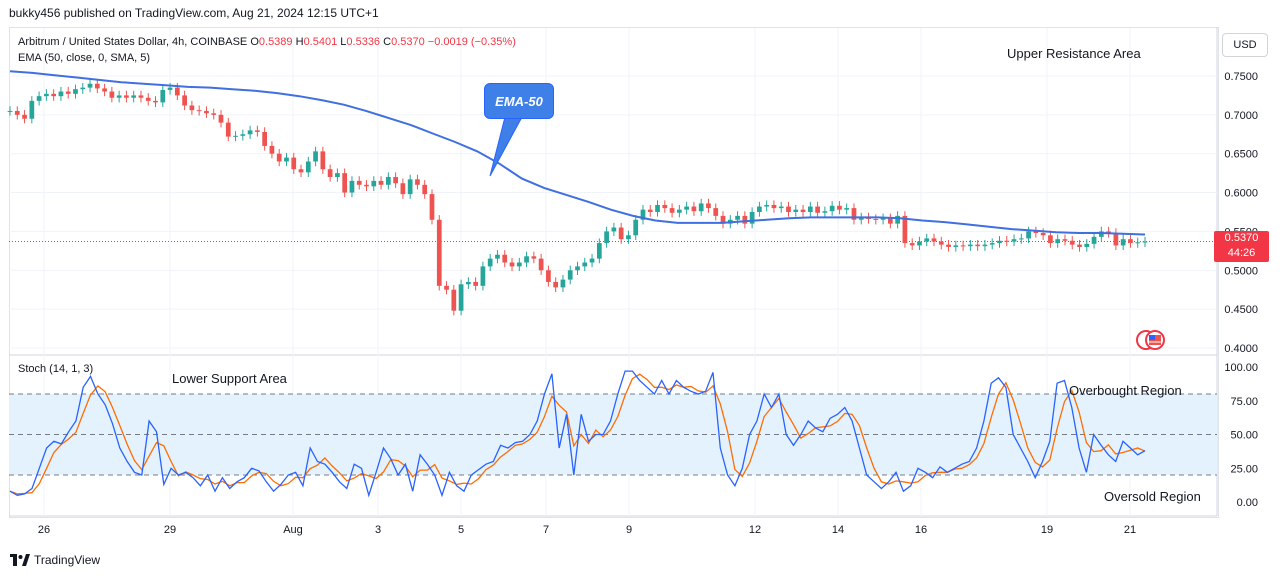 This screenshot has height=579, width=1281. What do you see at coordinates (343, 42) in the screenshot?
I see `low-label: L` at bounding box center [343, 42].